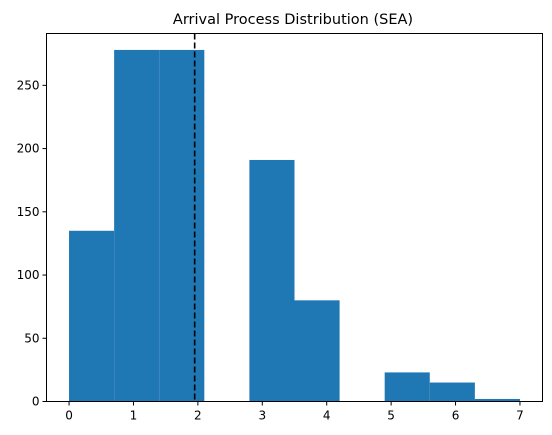 This screenshot has width=552, height=435. I want to click on chart-title: Arrival Process Distribution (SEA), so click(293, 20).